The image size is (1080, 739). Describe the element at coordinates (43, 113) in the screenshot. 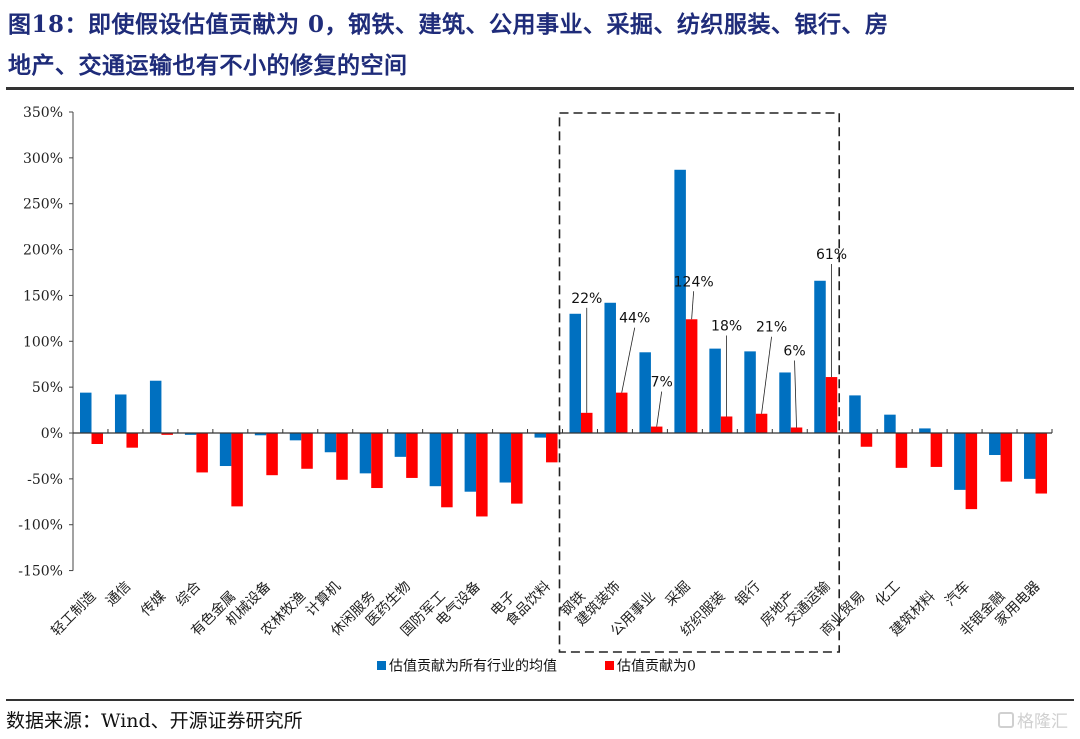

I see `y-tick-label: 350%` at that location.